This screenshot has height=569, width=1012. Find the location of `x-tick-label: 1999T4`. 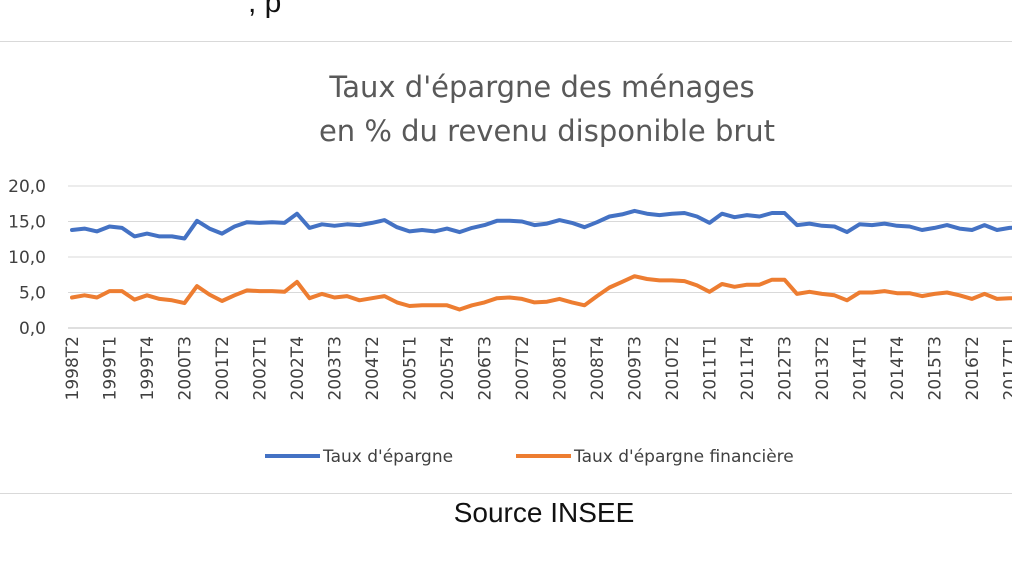

x-tick-label: 1999T4 is located at coordinates (148, 368).